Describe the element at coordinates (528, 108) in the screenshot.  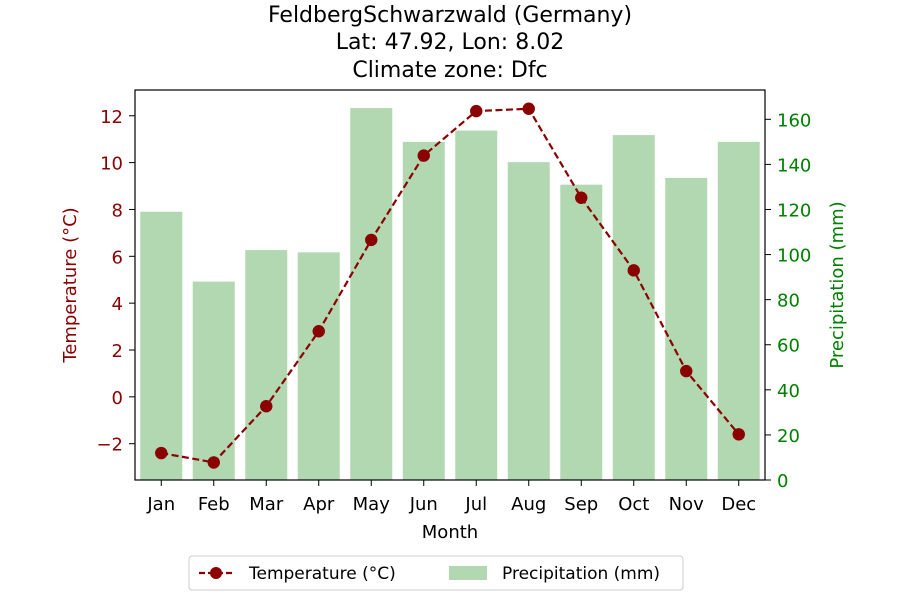
I see `temperature-point-aug` at that location.